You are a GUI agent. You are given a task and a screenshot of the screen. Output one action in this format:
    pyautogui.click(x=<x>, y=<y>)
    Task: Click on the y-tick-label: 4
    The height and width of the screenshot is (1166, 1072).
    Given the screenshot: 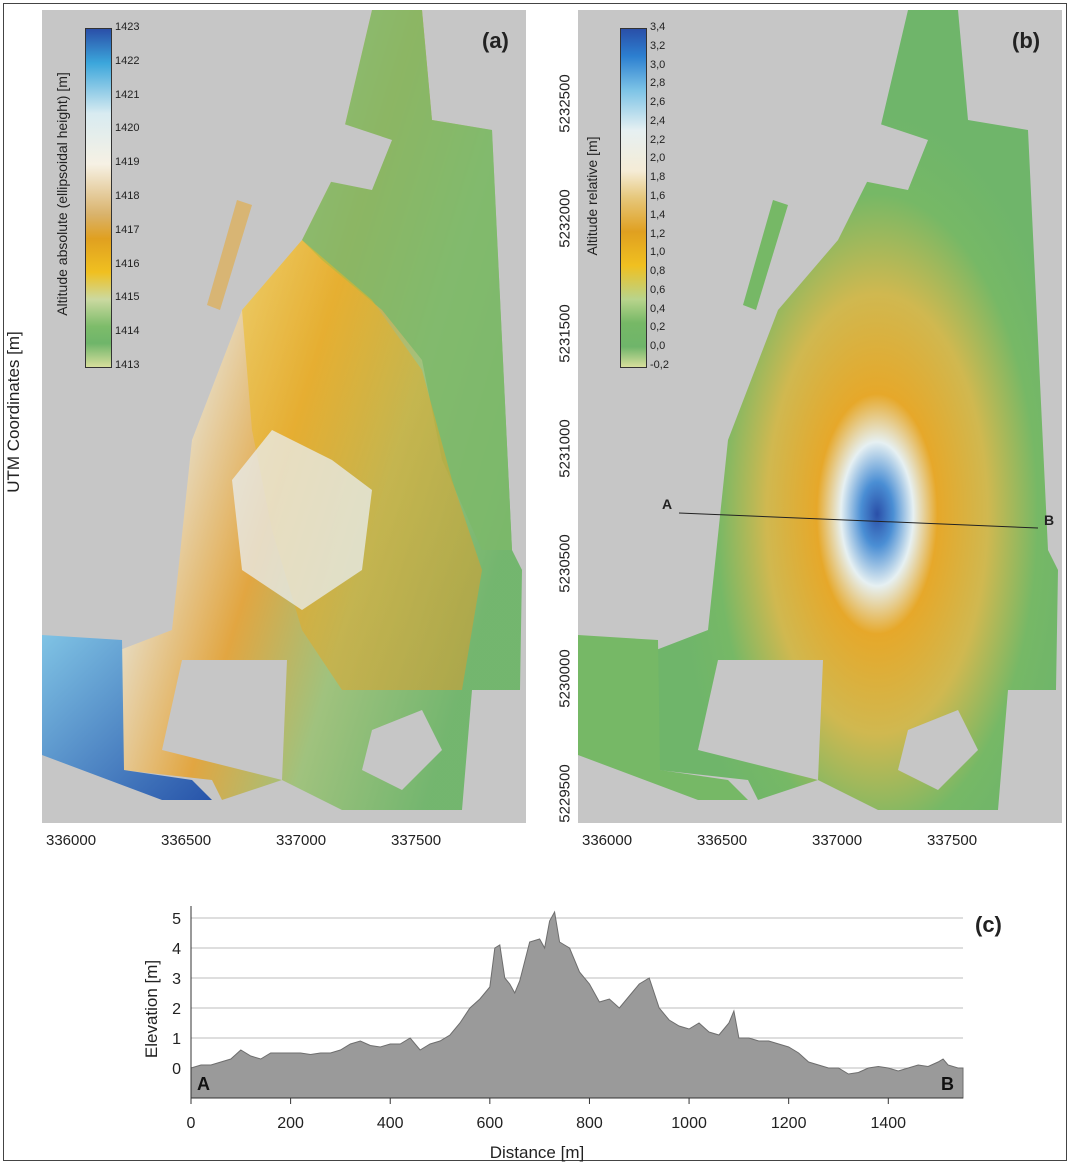 What is the action you would take?
    pyautogui.click(x=176, y=949)
    